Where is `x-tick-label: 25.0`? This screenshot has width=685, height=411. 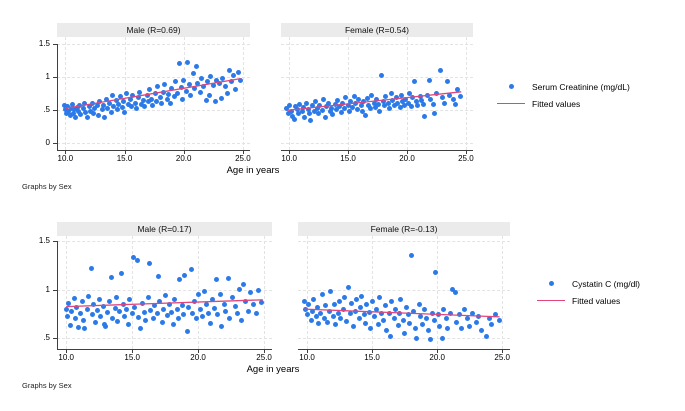
x-tick-label: 25.0 is located at coordinates (243, 158).